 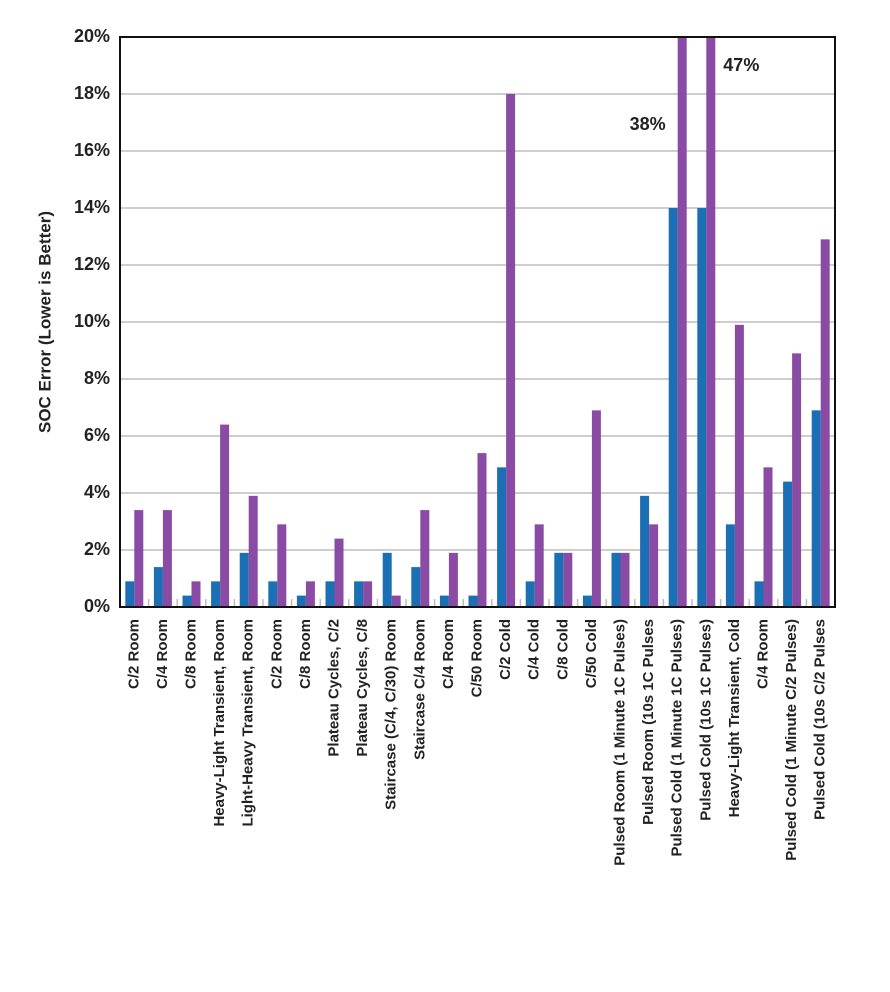 I want to click on y-tick-label: 0%, so click(x=97, y=606).